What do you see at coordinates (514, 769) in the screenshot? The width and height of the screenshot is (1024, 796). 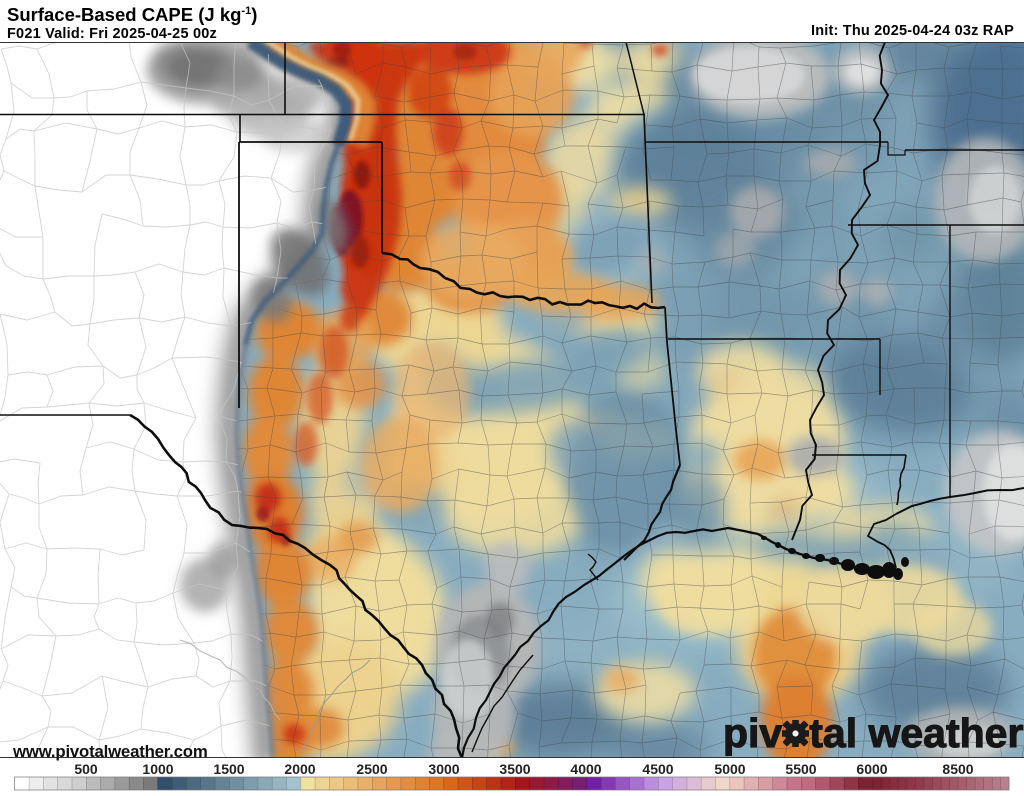 I see `svg-text: 3500` at bounding box center [514, 769].